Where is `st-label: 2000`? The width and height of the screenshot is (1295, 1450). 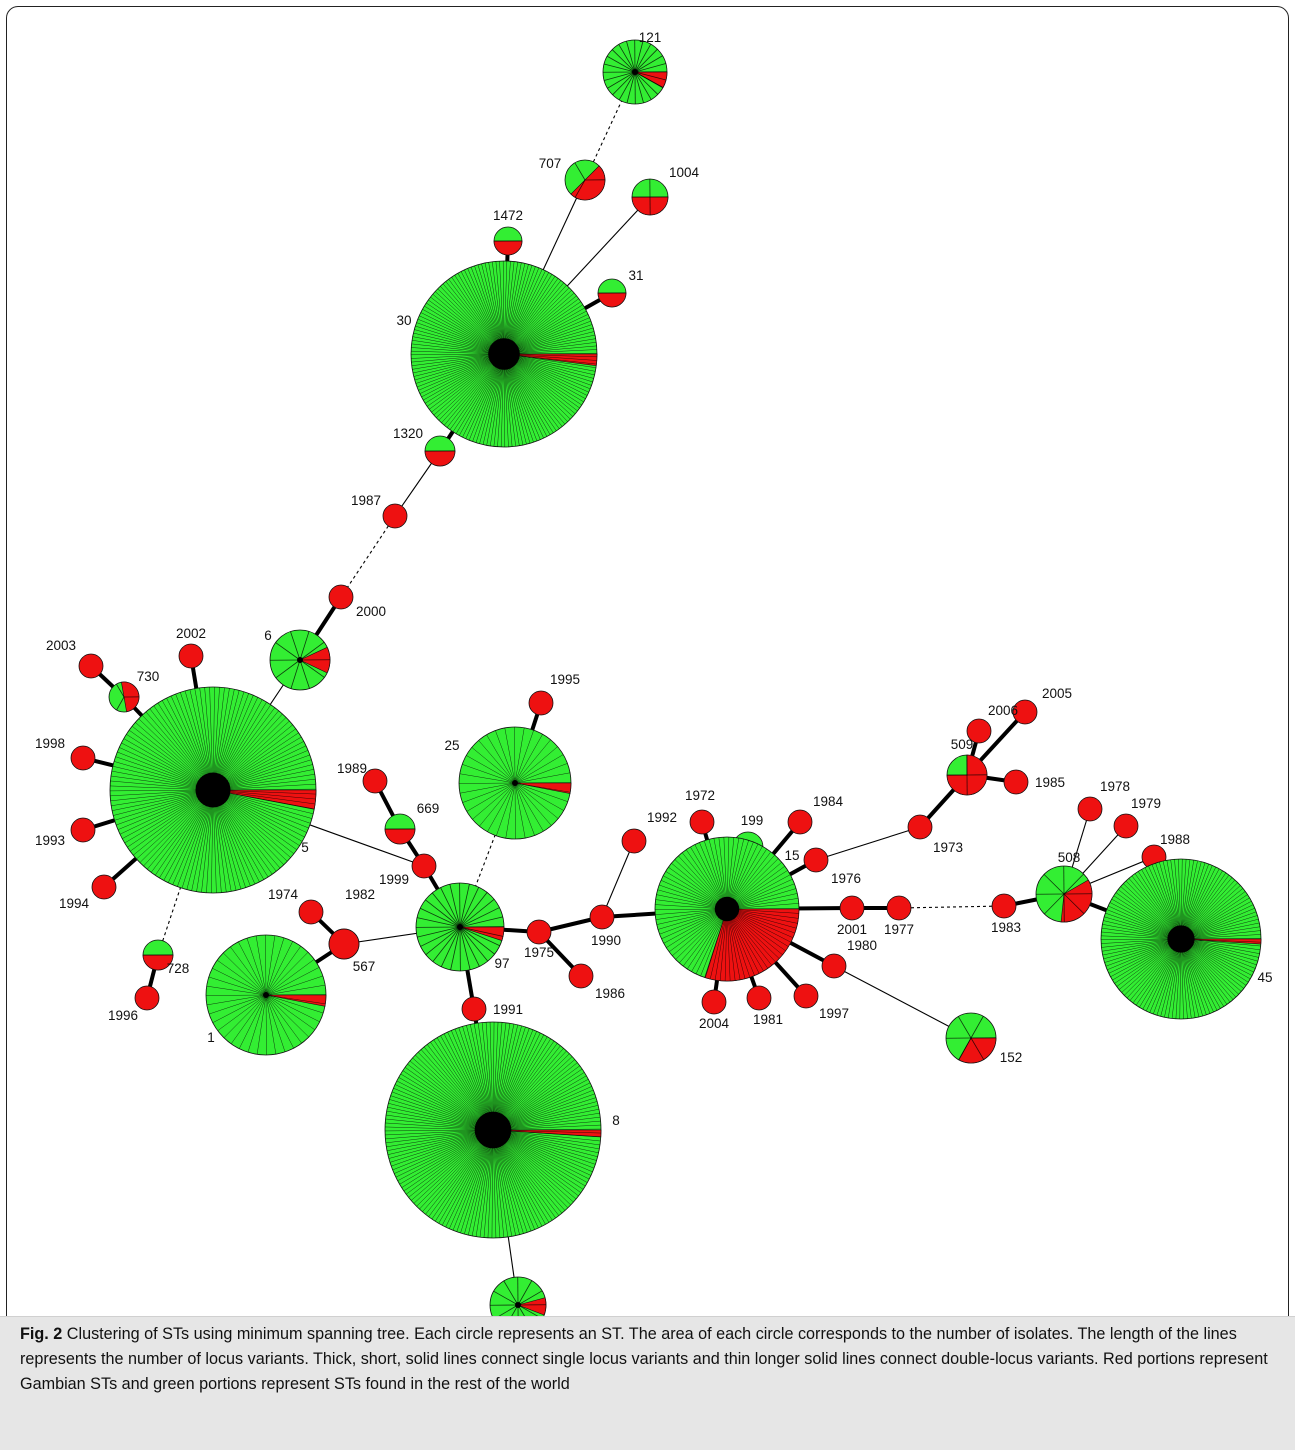
st-label: 2000 is located at coordinates (371, 611).